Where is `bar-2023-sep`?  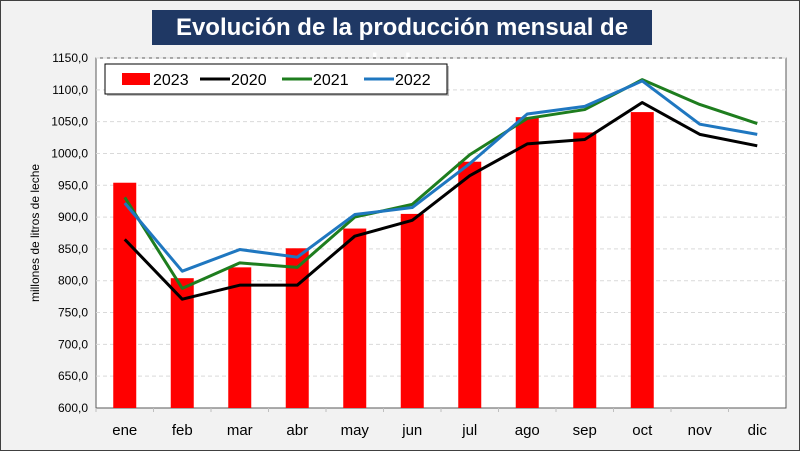 bar-2023-sep is located at coordinates (585, 270).